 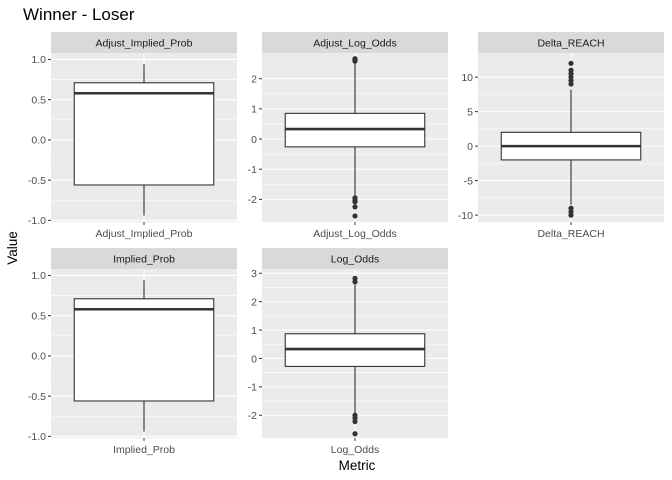 What do you see at coordinates (348, 352) in the screenshot?
I see `facet-panel-5: Log_Odds -2 -1 0 1 2 3 Log_Odds` at bounding box center [348, 352].